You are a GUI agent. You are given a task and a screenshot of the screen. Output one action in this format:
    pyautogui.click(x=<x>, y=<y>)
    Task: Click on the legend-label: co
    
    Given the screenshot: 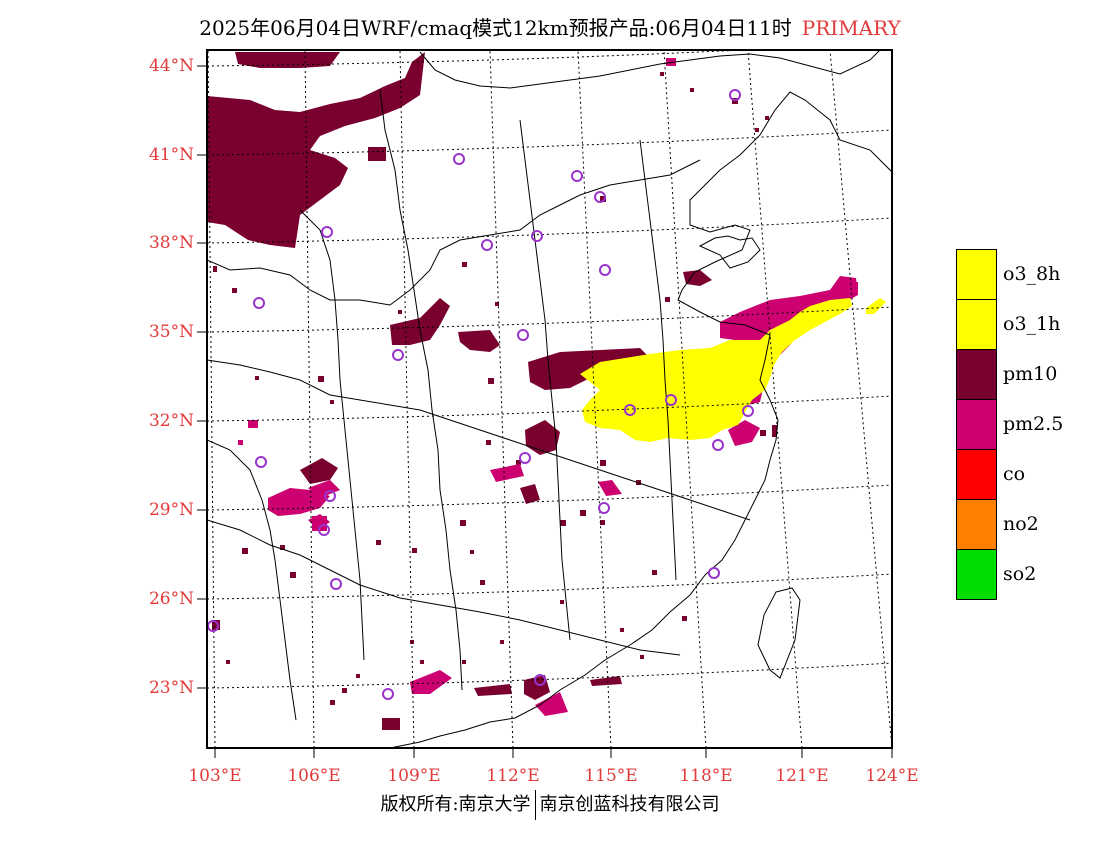 What is the action you would take?
    pyautogui.click(x=1014, y=474)
    